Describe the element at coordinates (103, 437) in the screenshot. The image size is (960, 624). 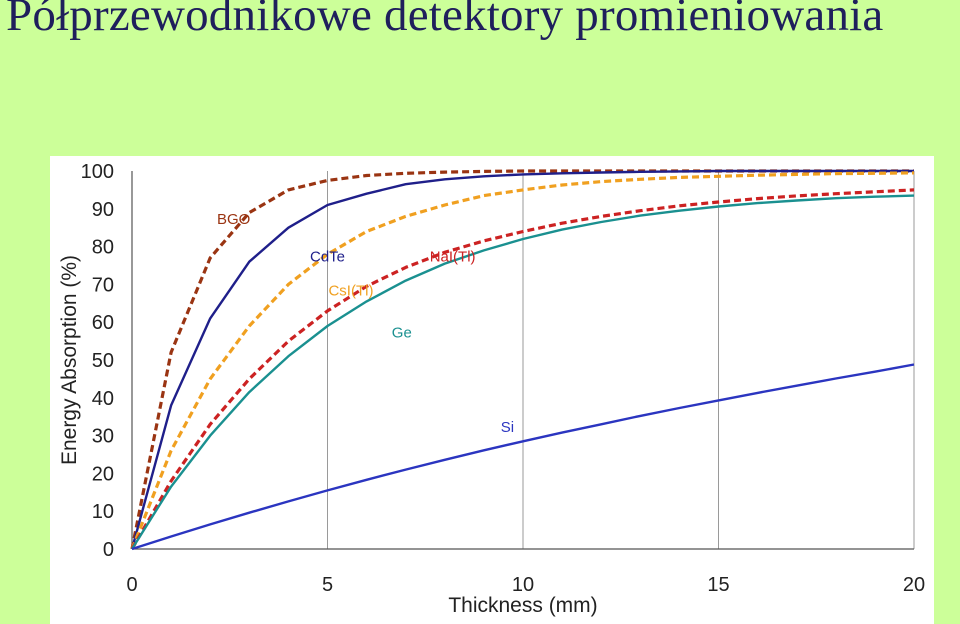
I see `y-tick-label: 30` at that location.